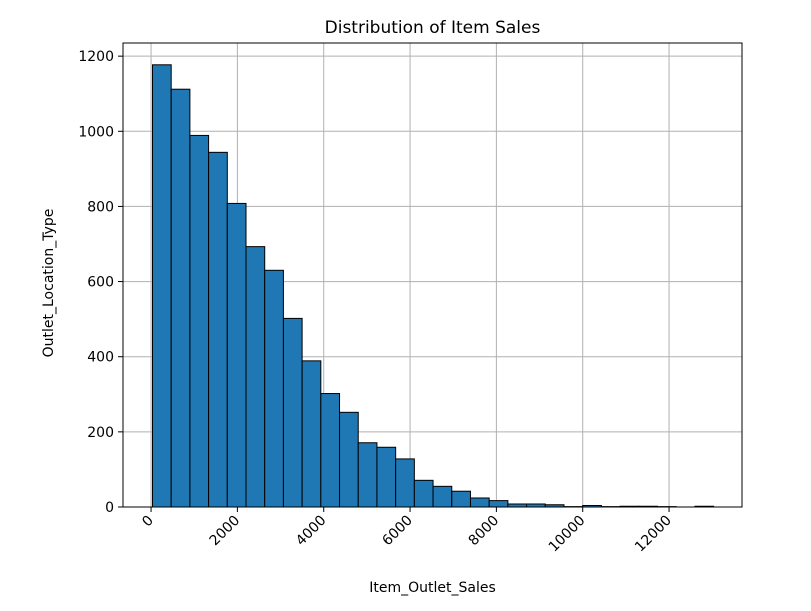 This screenshot has height=611, width=811. I want to click on y-tick-label-2: 400, so click(100, 358).